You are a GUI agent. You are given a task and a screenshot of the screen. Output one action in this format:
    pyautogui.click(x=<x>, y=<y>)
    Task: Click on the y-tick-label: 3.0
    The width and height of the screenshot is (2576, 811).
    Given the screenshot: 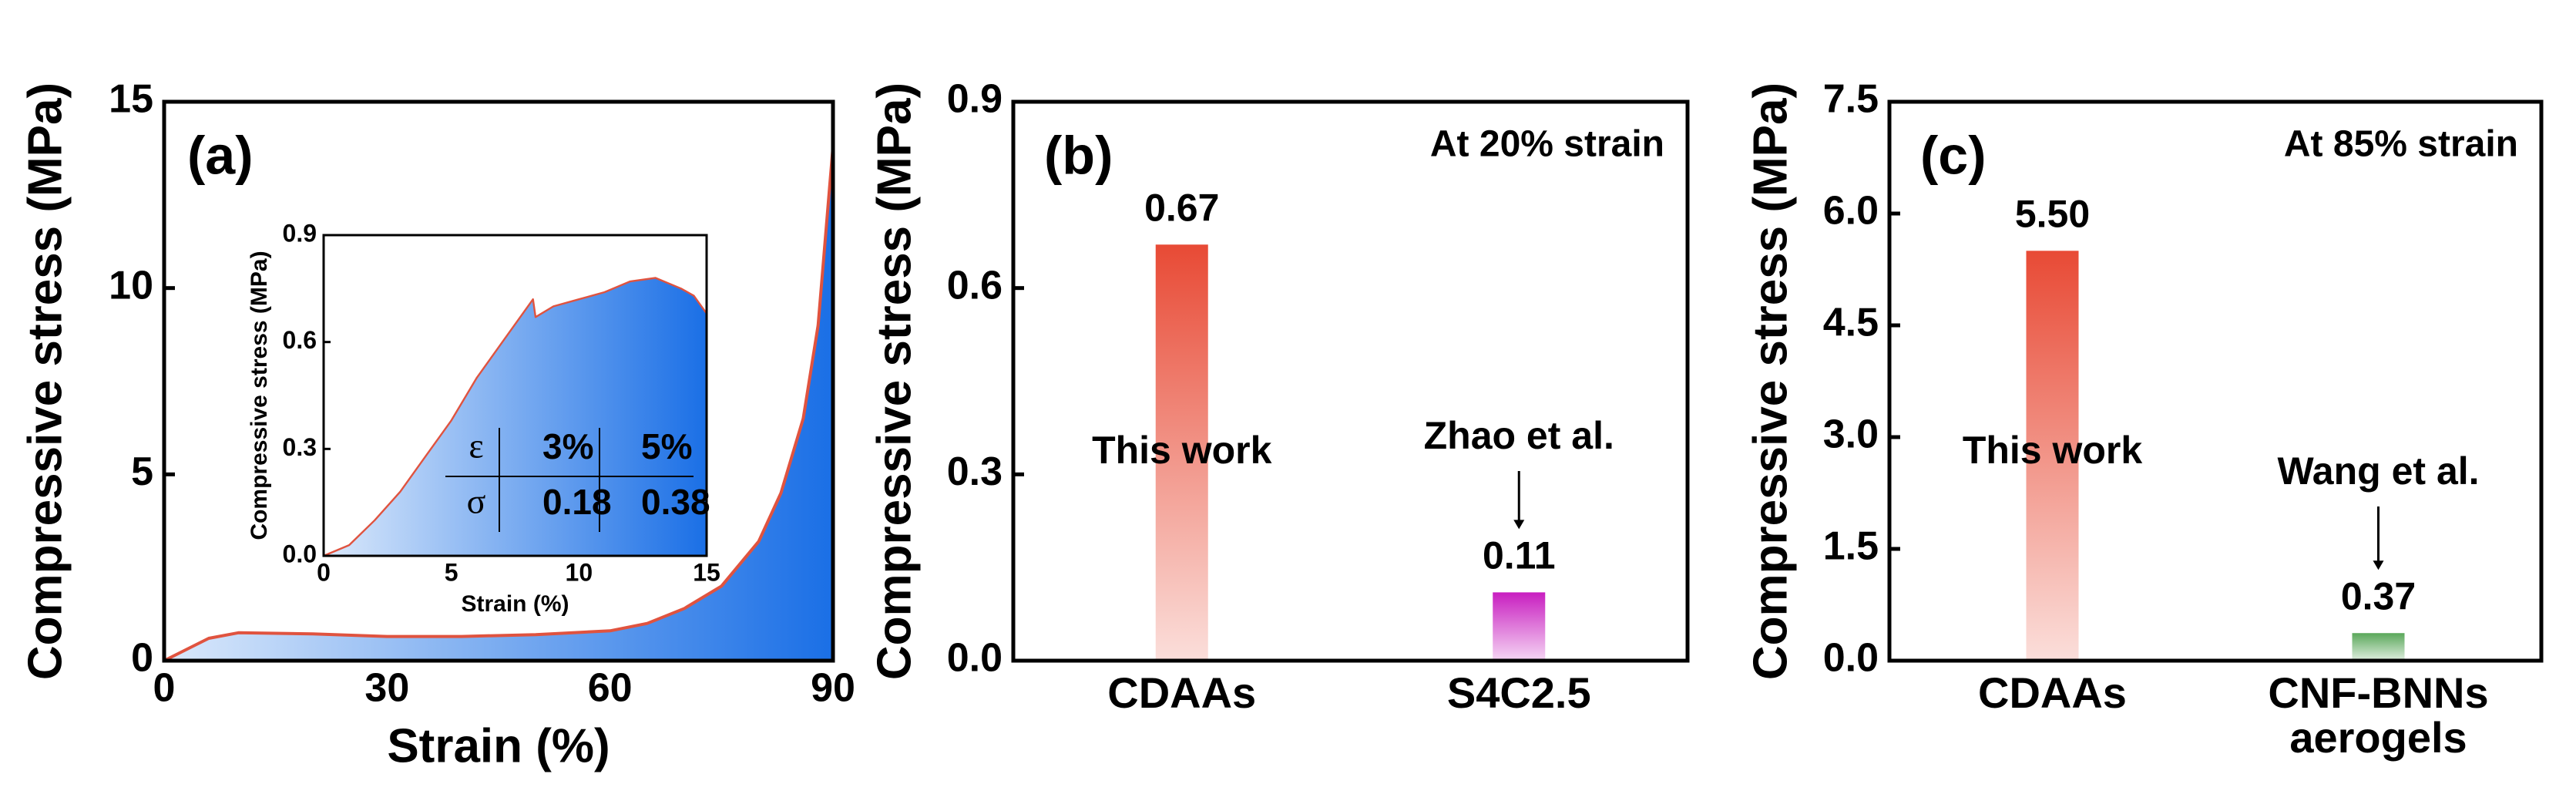 What is the action you would take?
    pyautogui.click(x=1851, y=434)
    